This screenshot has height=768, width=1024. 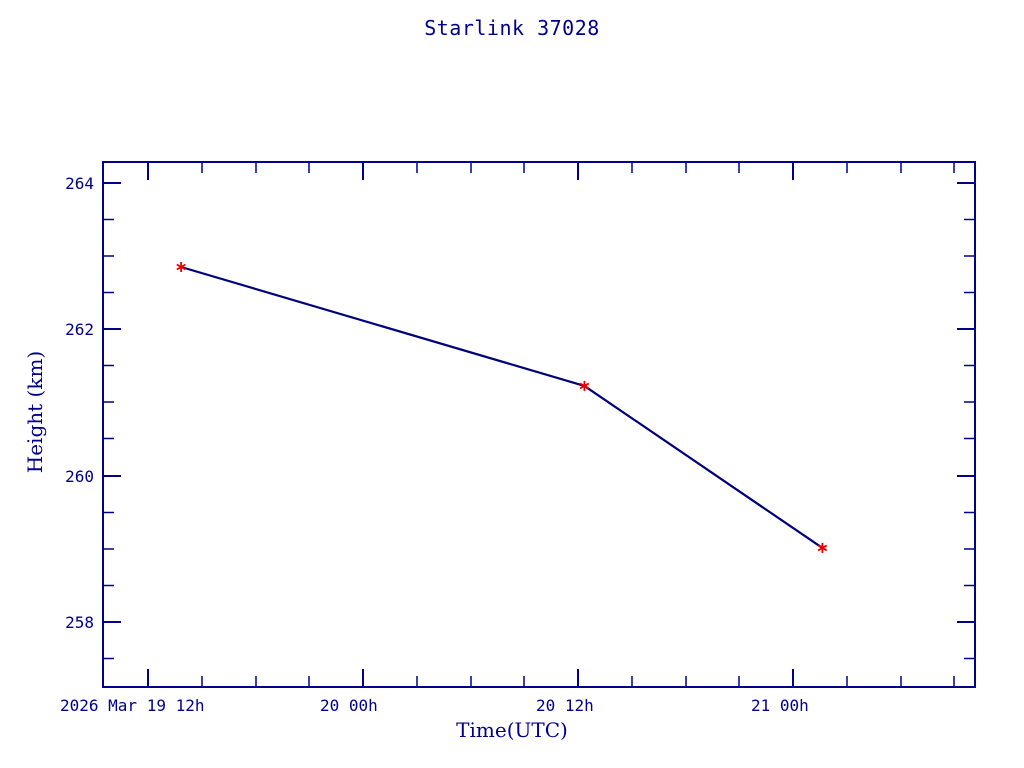 I want to click on y-axis-minor-ticks, so click(x=108, y=439).